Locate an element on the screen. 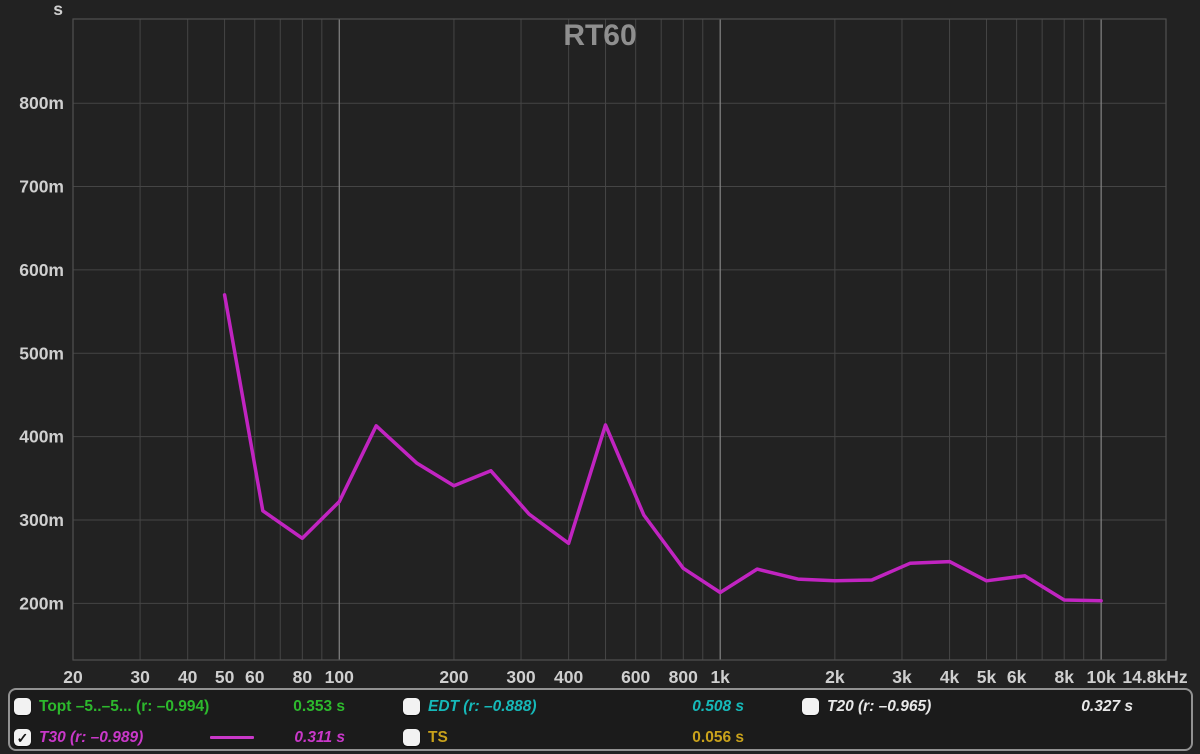 This screenshot has width=1200, height=754. x-tick-label: 60 is located at coordinates (255, 677).